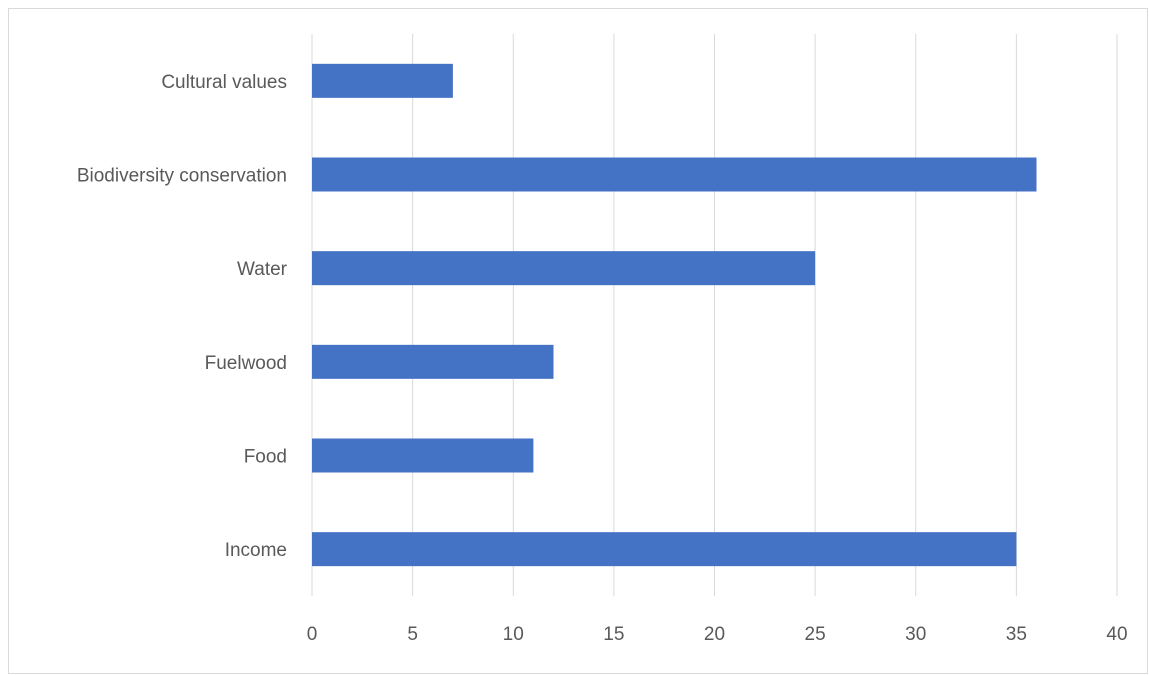 The width and height of the screenshot is (1149, 675). Describe the element at coordinates (674, 175) in the screenshot. I see `bar-biodiversity-conservation` at that location.